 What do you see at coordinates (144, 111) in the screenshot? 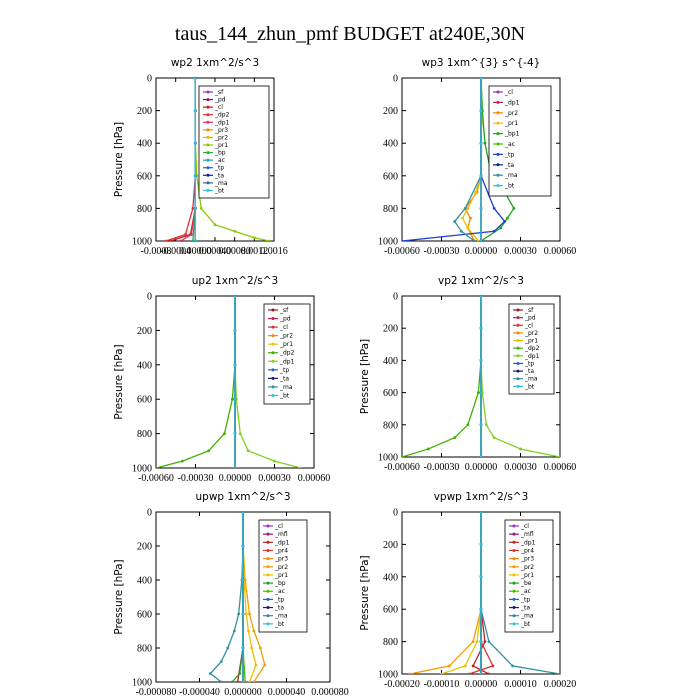
I see `y-tick-label: 200` at bounding box center [144, 111].